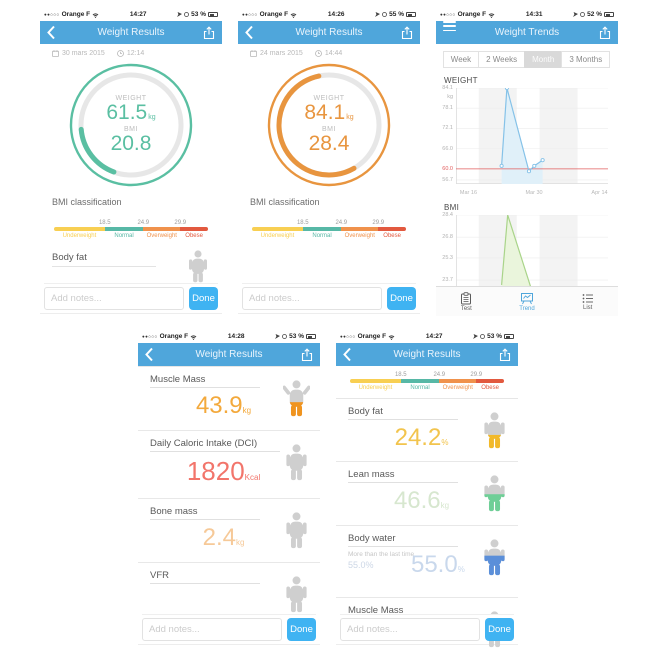  I want to click on tabbar-test: Test, so click(466, 301).